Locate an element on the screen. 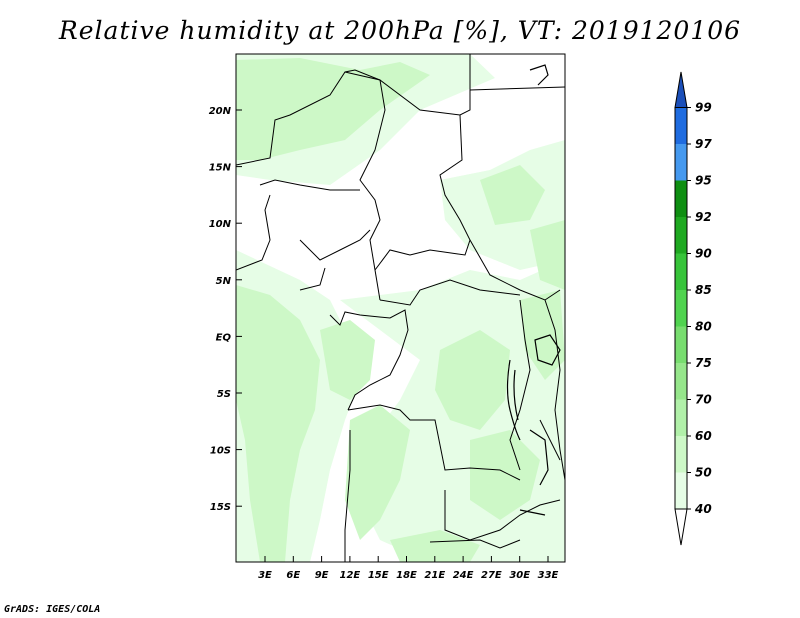 This screenshot has height=618, width=800. colorbar-frame is located at coordinates (681, 308).